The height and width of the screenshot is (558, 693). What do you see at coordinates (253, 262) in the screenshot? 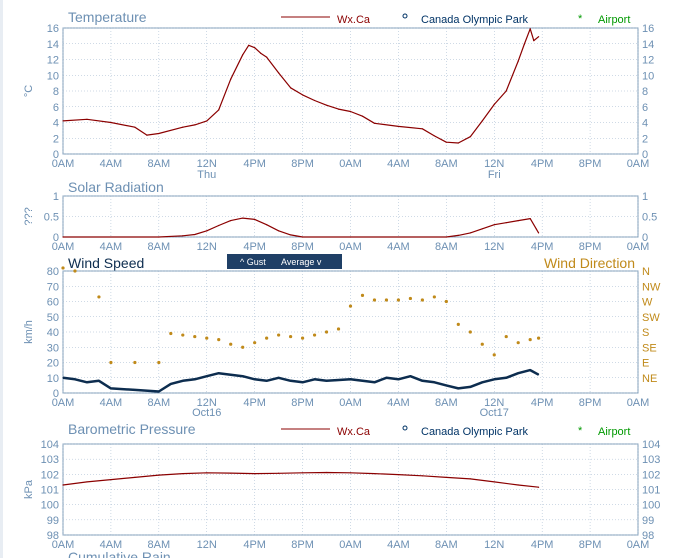
I see `gust-toggle-label: ^ Gust` at bounding box center [253, 262].